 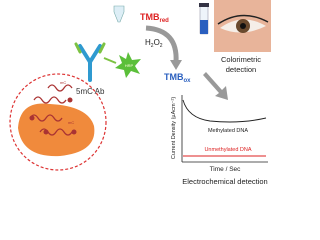 What do you see at coordinates (243, 26) in the screenshot?
I see `pupil` at bounding box center [243, 26].